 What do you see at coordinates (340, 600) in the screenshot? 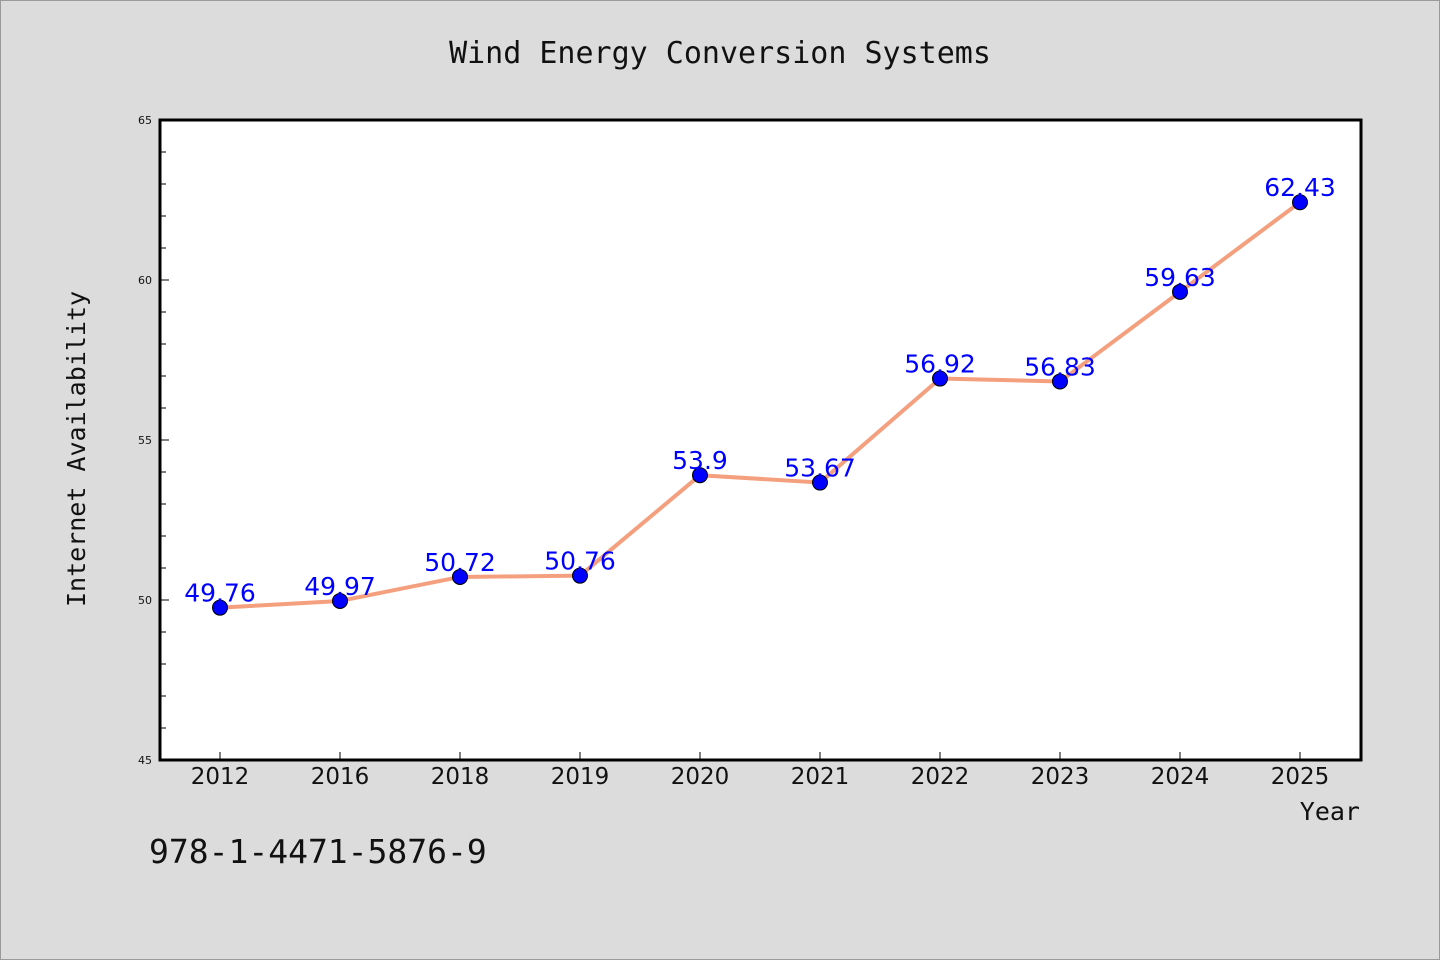
I see `data-point-2016` at bounding box center [340, 600].